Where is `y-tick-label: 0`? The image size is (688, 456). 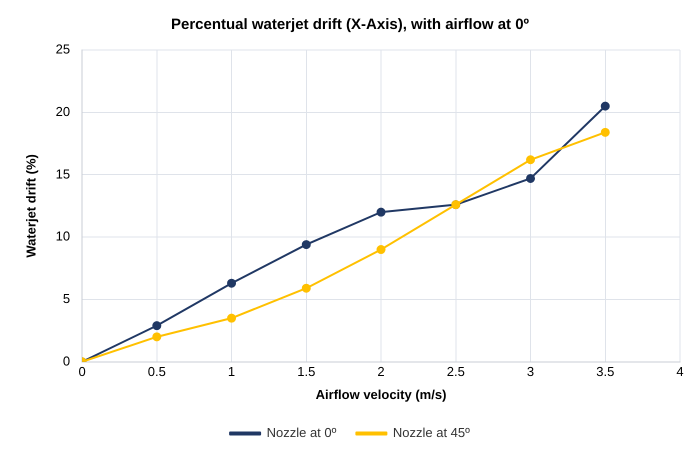
y-tick-label: 0 is located at coordinates (66, 360).